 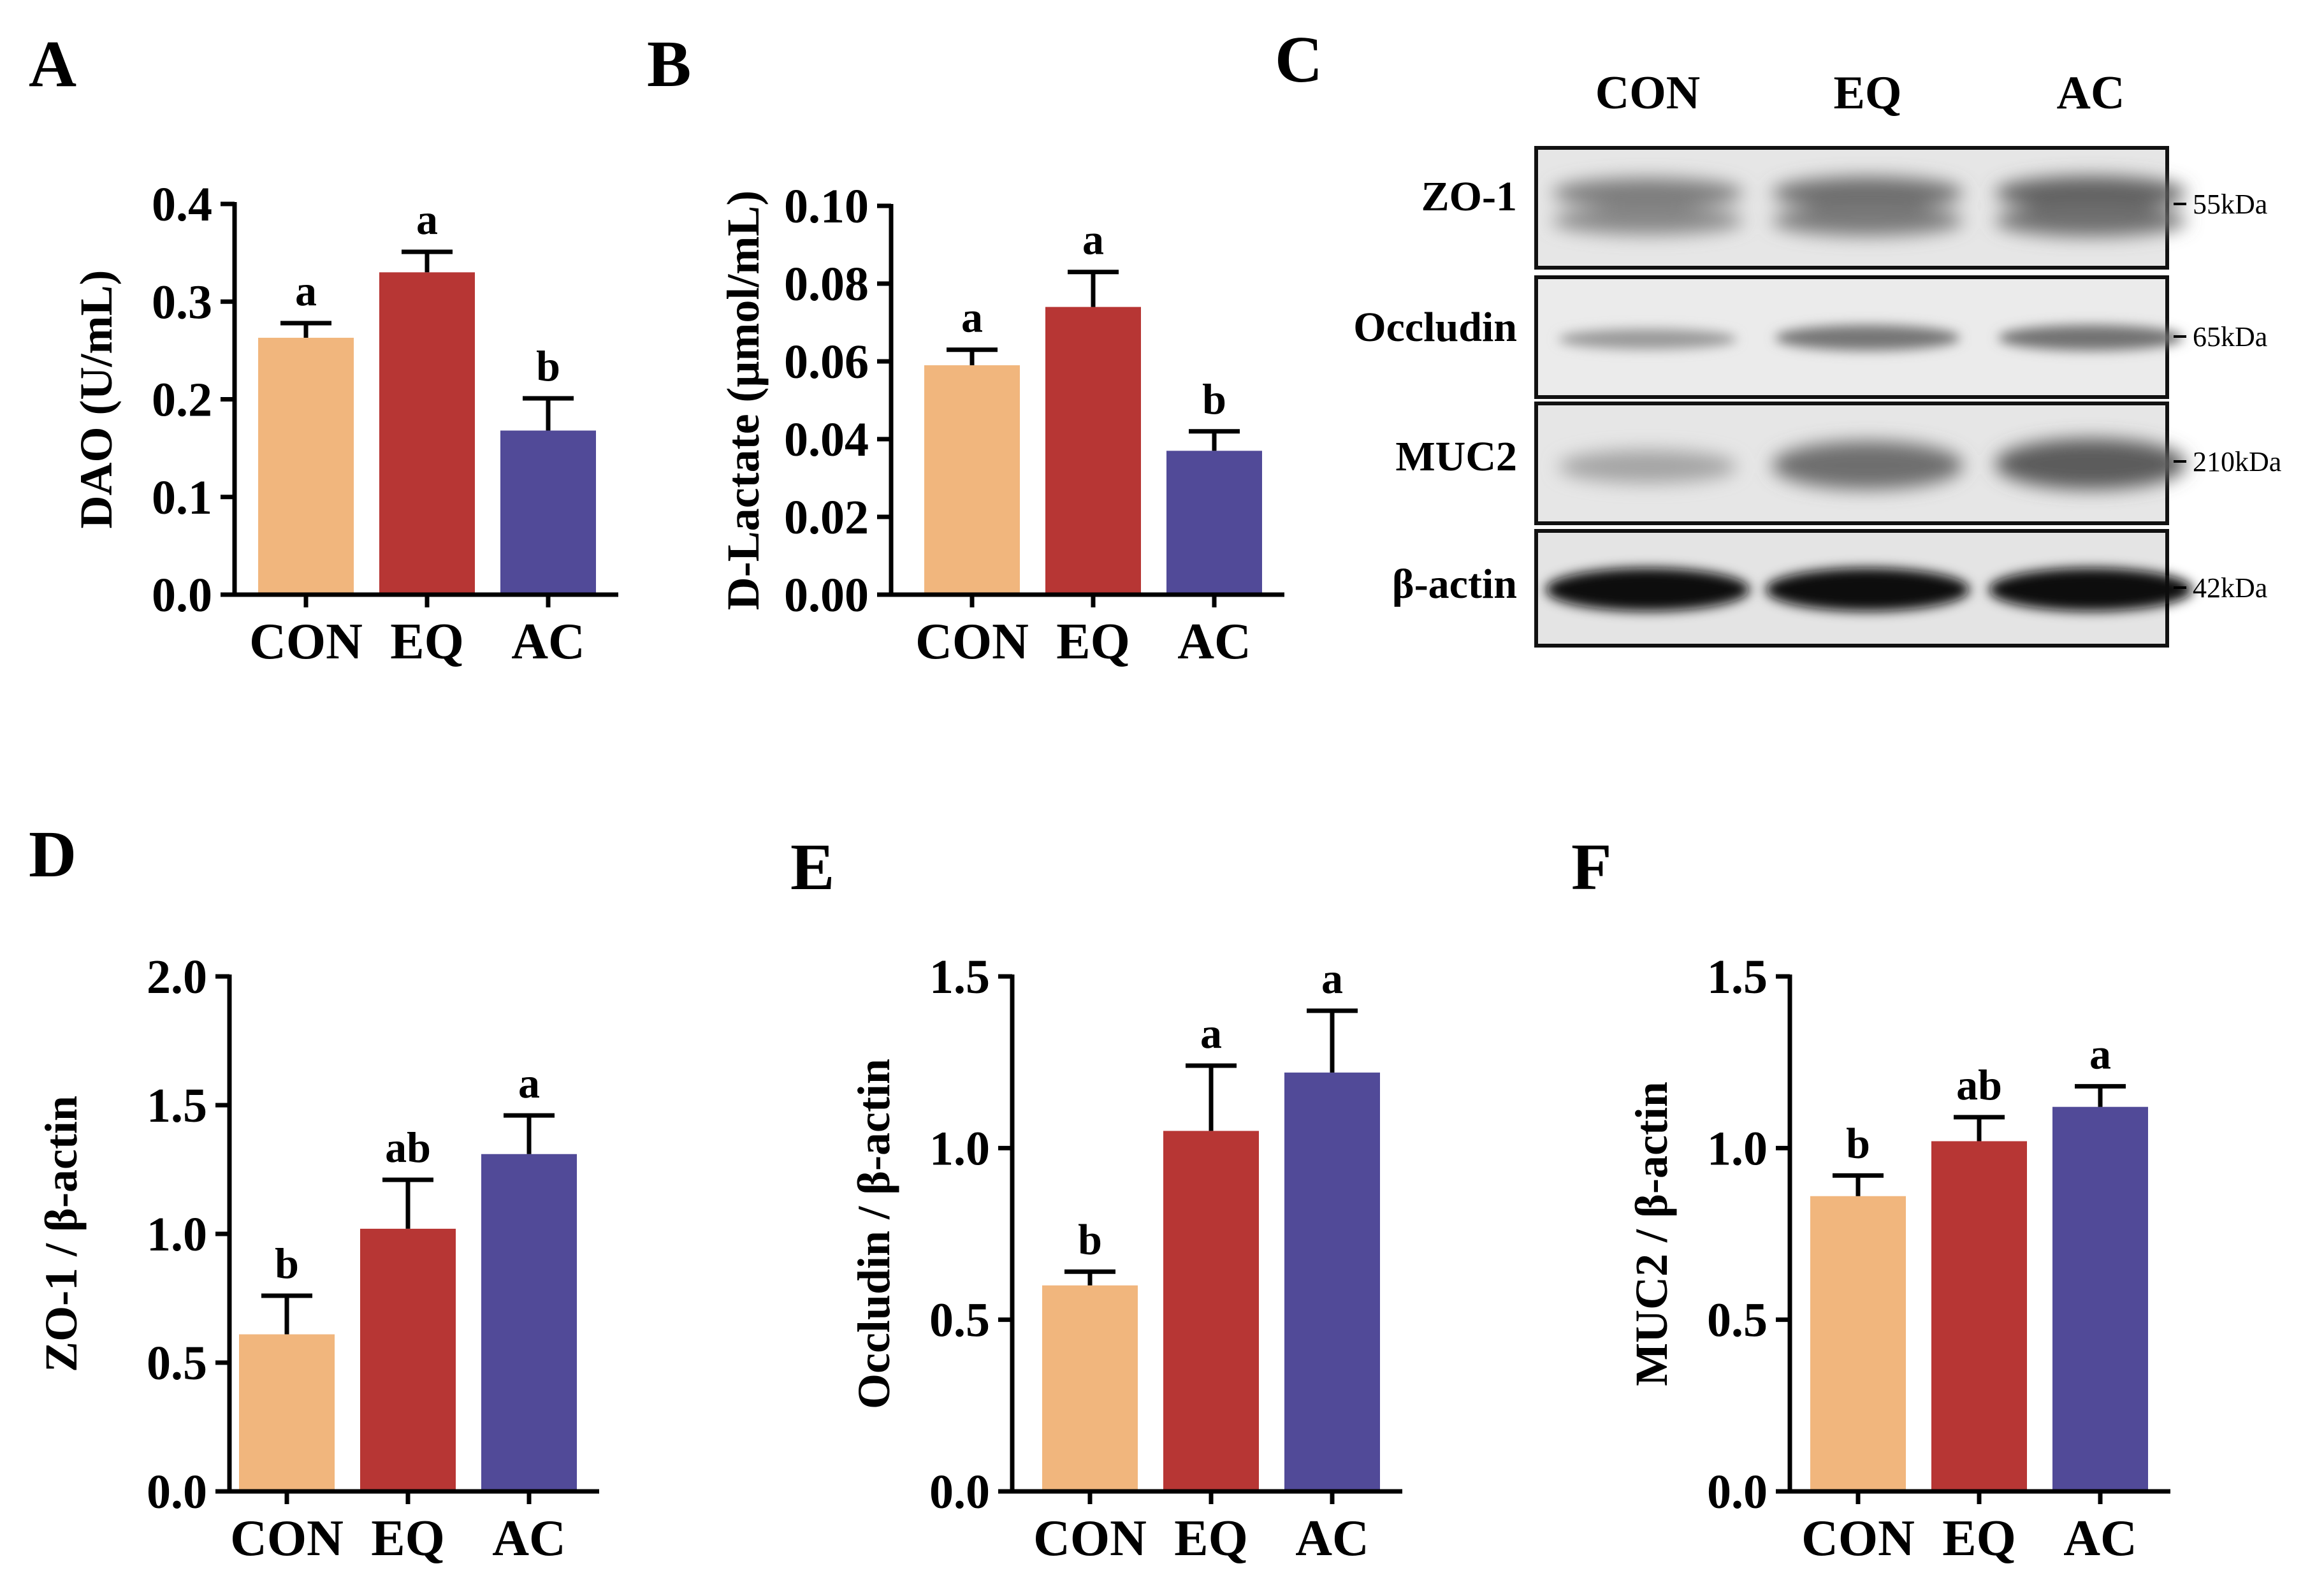 What do you see at coordinates (53, 64) in the screenshot?
I see `panel-label-A: A` at bounding box center [53, 64].